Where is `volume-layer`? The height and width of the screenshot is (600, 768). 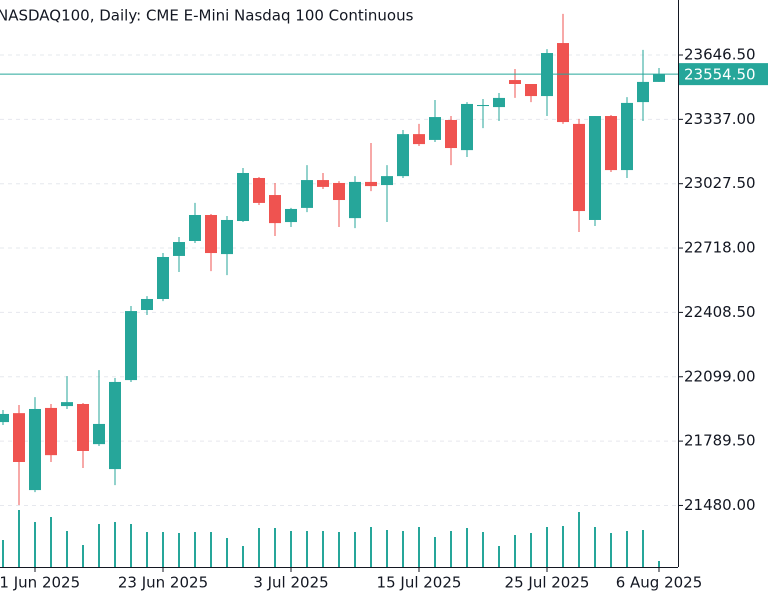 volume-layer is located at coordinates (331, 538).